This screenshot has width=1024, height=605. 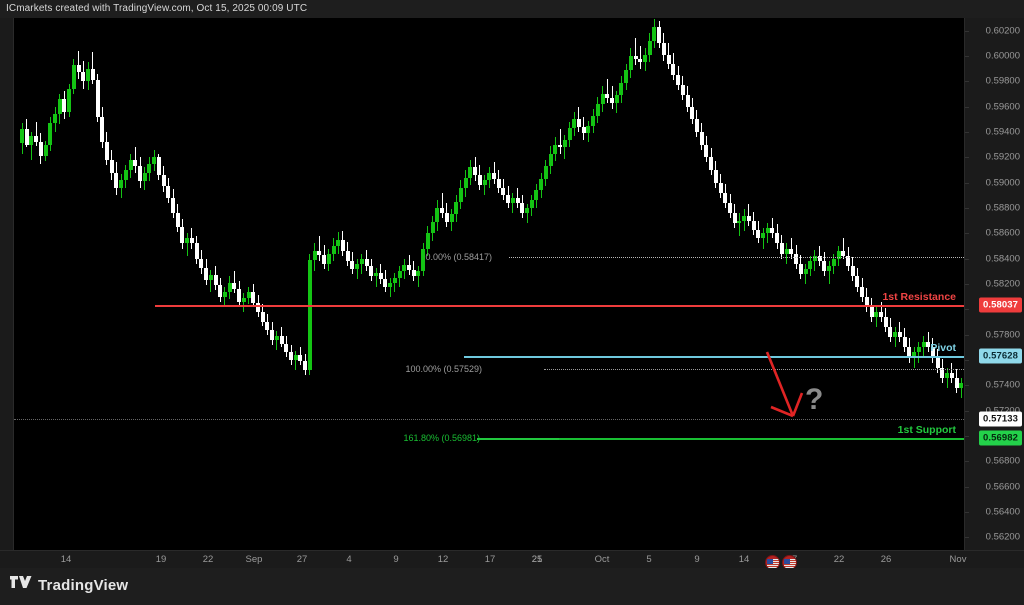 What do you see at coordinates (1000, 356) in the screenshot?
I see `pivot-price-badge: 0.57628` at bounding box center [1000, 356].